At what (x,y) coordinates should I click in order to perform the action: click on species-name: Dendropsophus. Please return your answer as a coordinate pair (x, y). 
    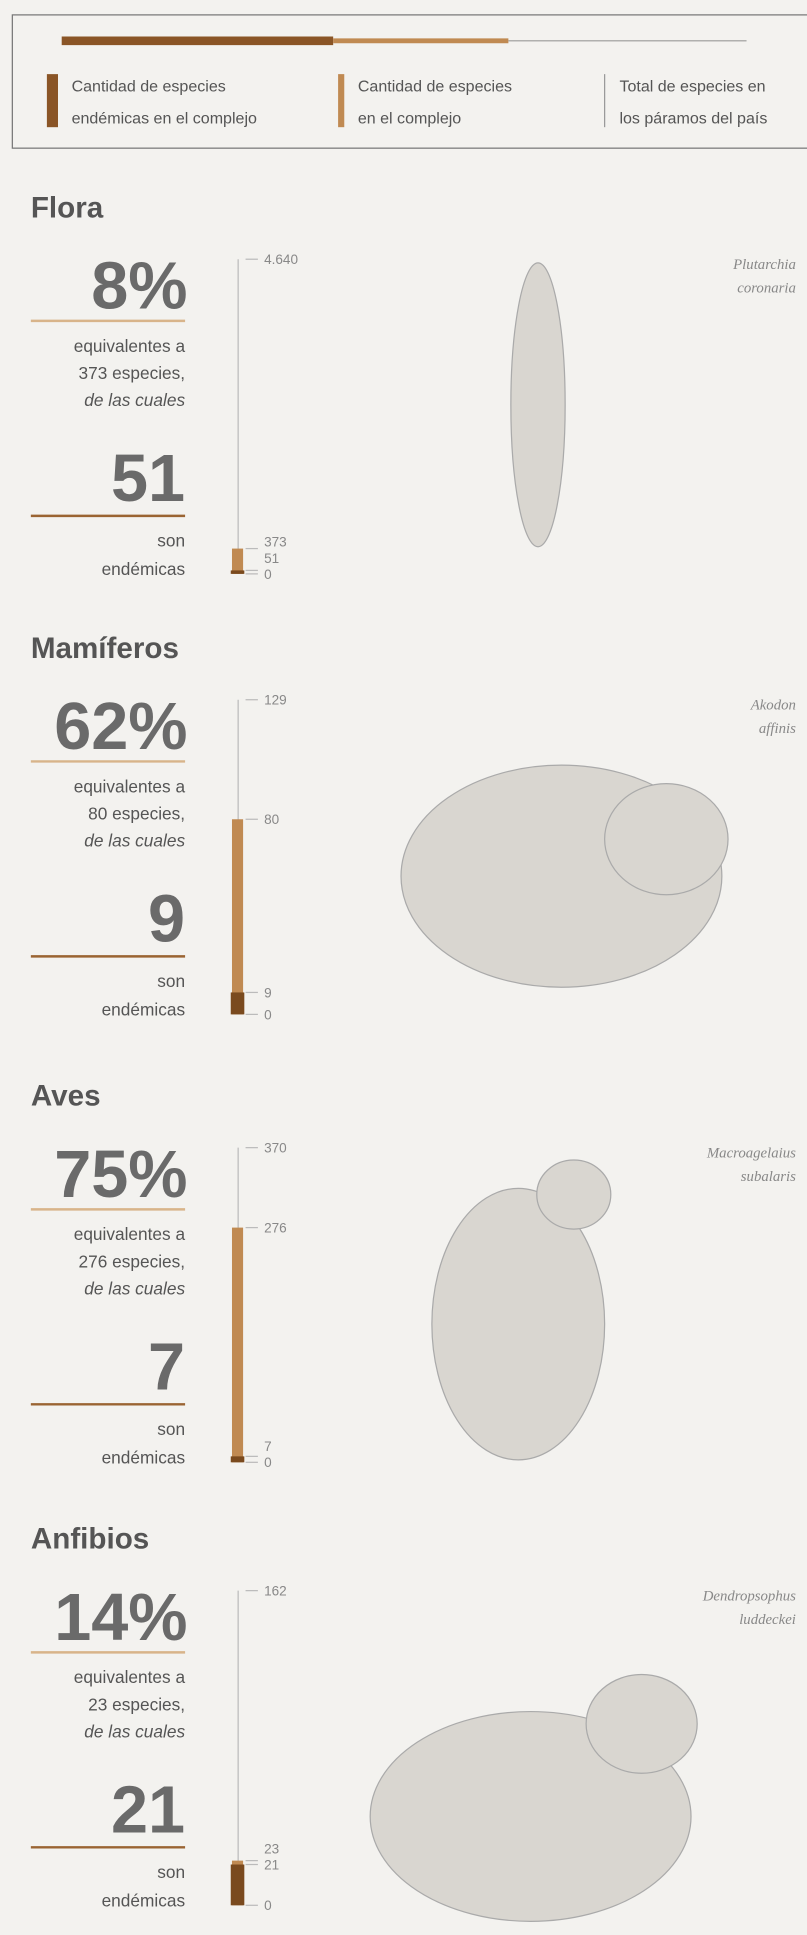
    Looking at the image, I should click on (749, 1597).